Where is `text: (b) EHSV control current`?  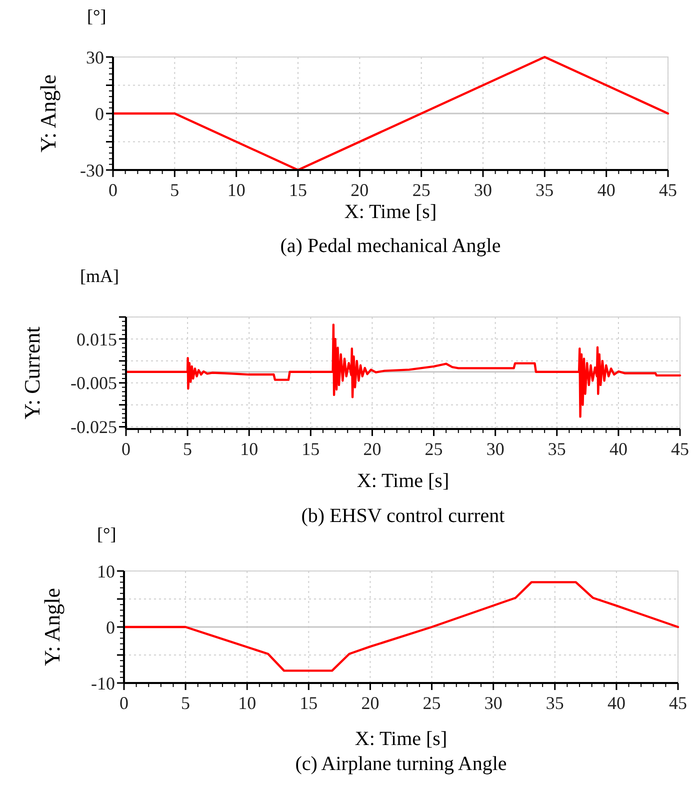 text: (b) EHSV control current is located at coordinates (403, 516).